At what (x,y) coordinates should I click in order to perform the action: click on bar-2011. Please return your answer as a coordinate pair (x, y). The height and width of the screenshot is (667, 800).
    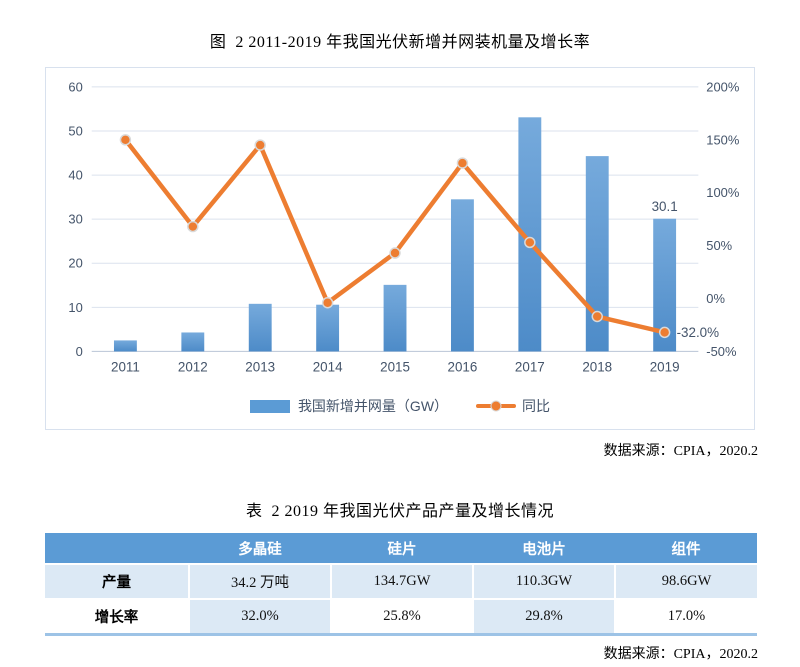
    Looking at the image, I should click on (125, 346).